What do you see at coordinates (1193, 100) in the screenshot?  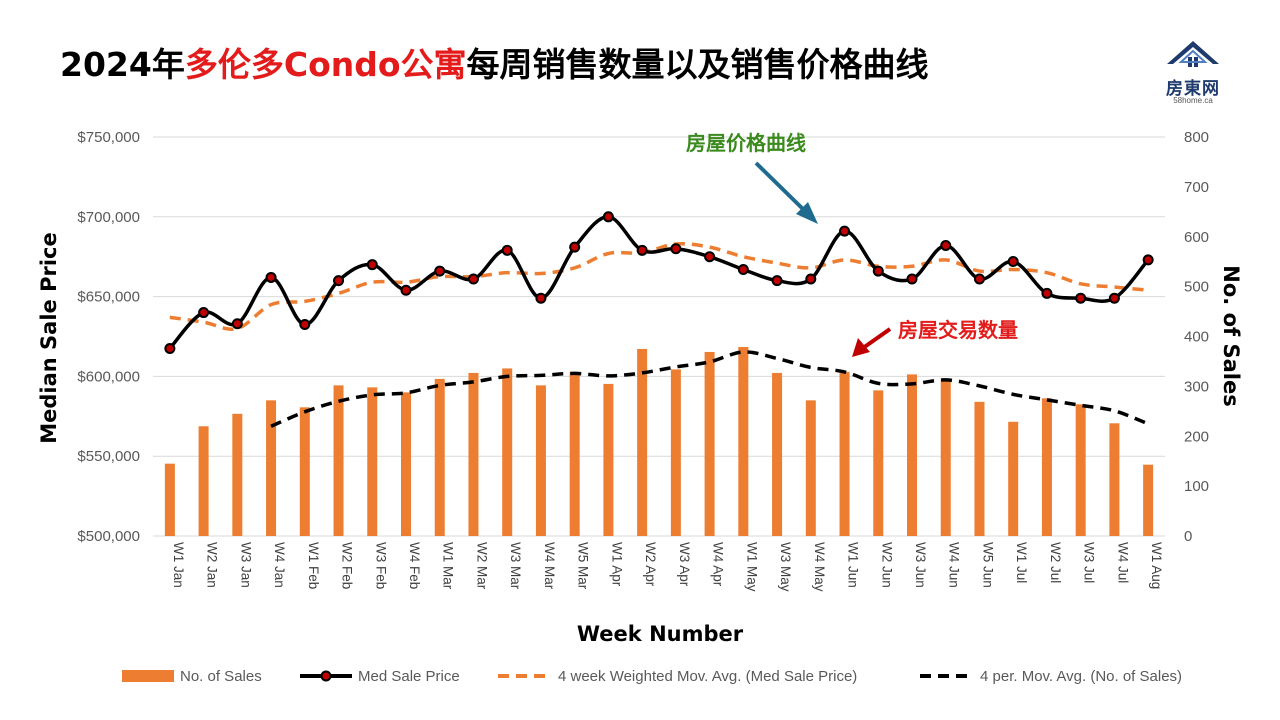 I see `logo-site: 58home.ca` at bounding box center [1193, 100].